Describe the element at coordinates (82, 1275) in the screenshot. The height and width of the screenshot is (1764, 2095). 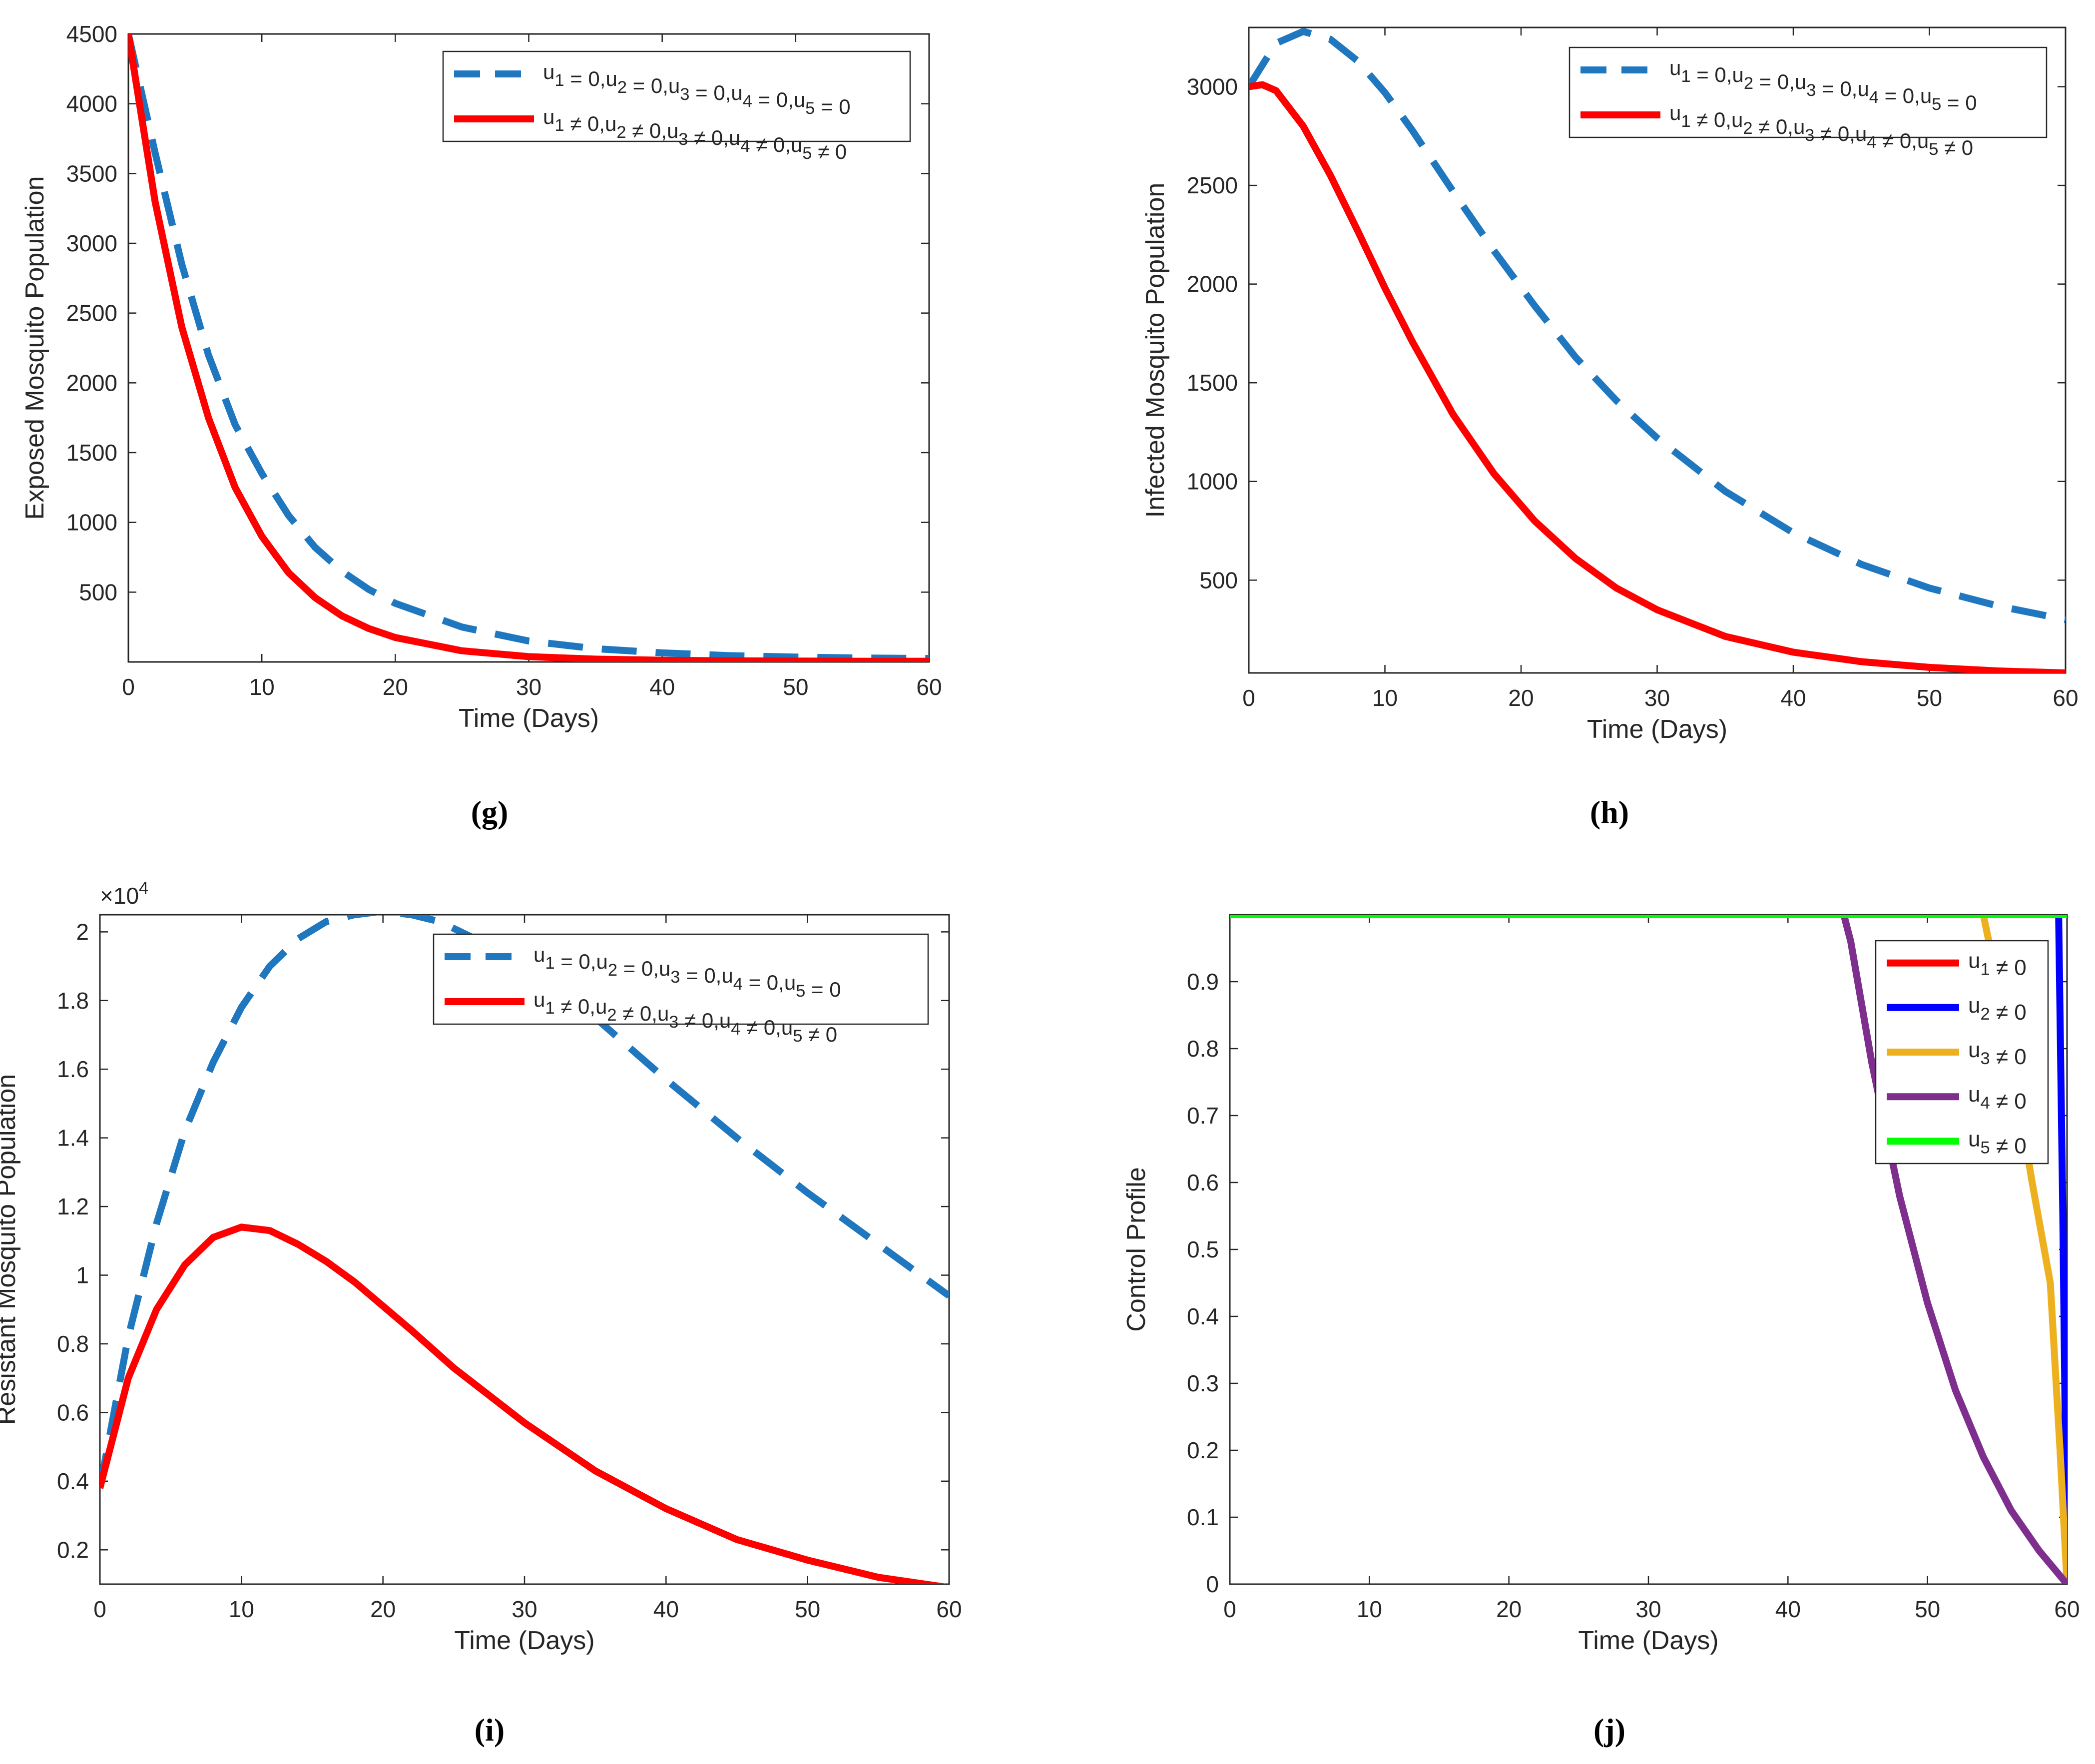
I see `y-tick-label: 1` at that location.